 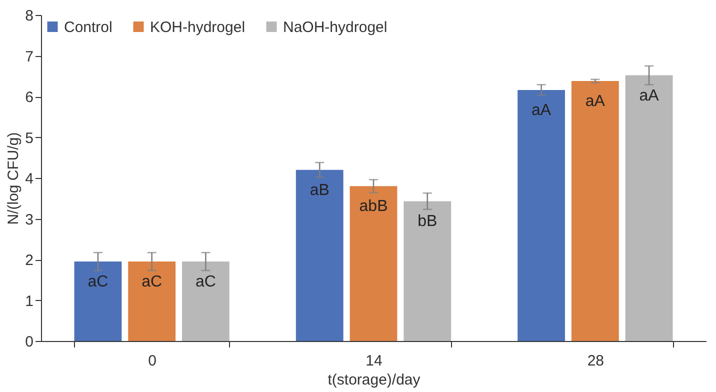 What do you see at coordinates (373, 207) in the screenshot?
I see `data-label: abB` at bounding box center [373, 207].